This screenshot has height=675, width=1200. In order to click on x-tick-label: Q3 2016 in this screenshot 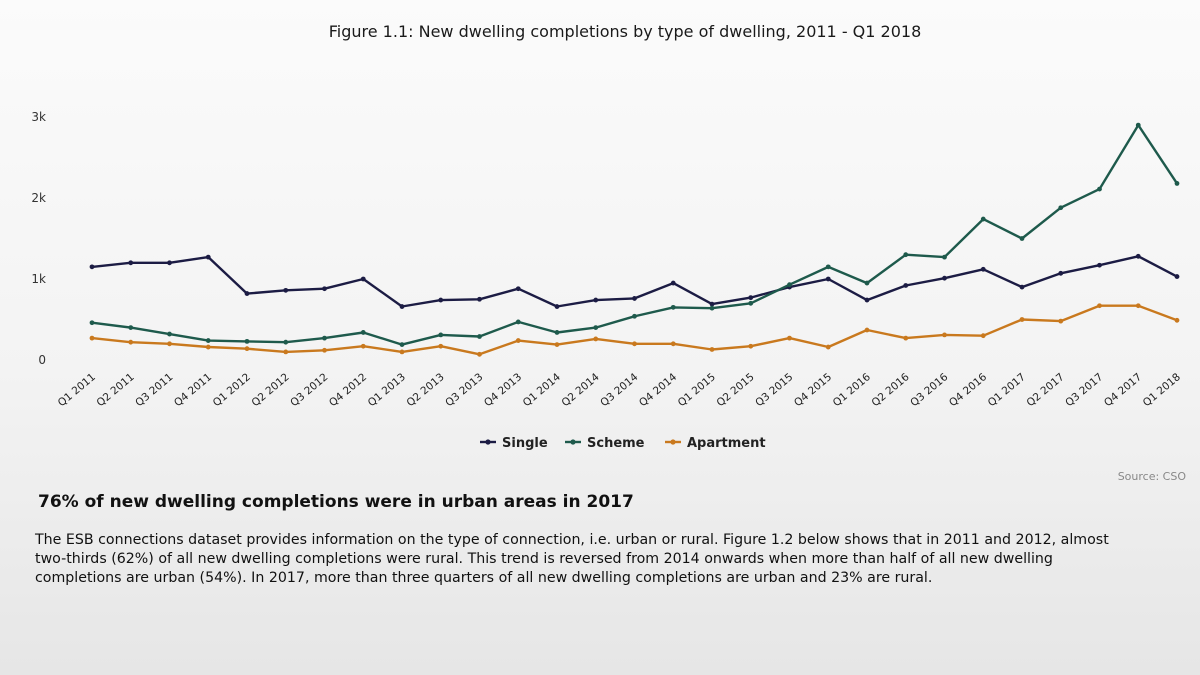, I will do `click(929, 390)`.